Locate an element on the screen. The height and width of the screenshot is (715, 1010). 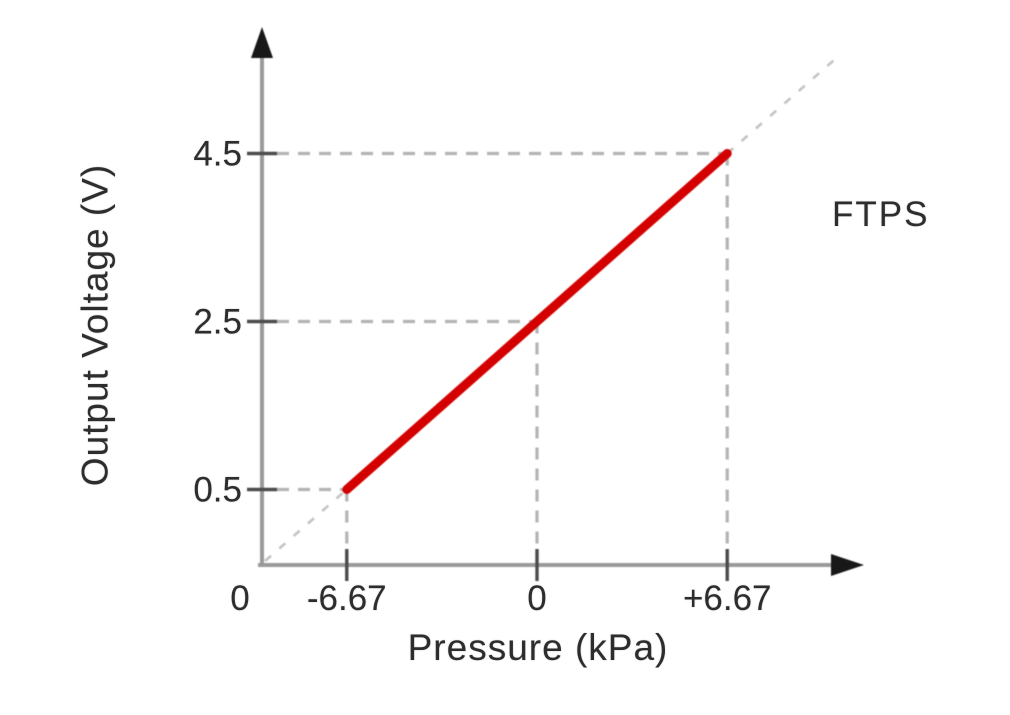
origin-tick-label: 0 is located at coordinates (240, 598).